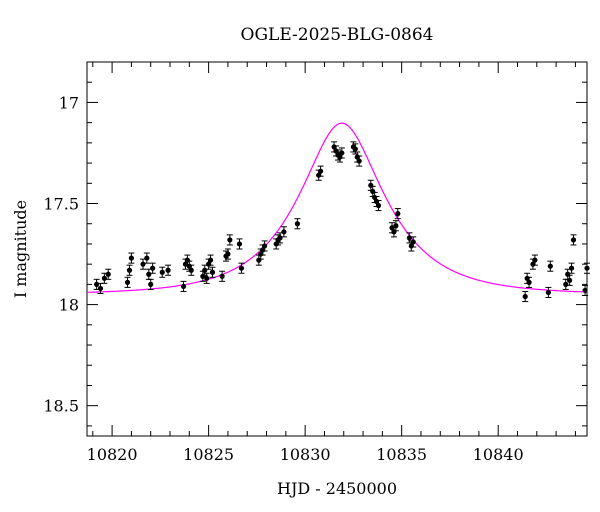 This screenshot has height=512, width=600. Describe the element at coordinates (61, 406) in the screenshot. I see `y-tick-label: 18.5` at that location.